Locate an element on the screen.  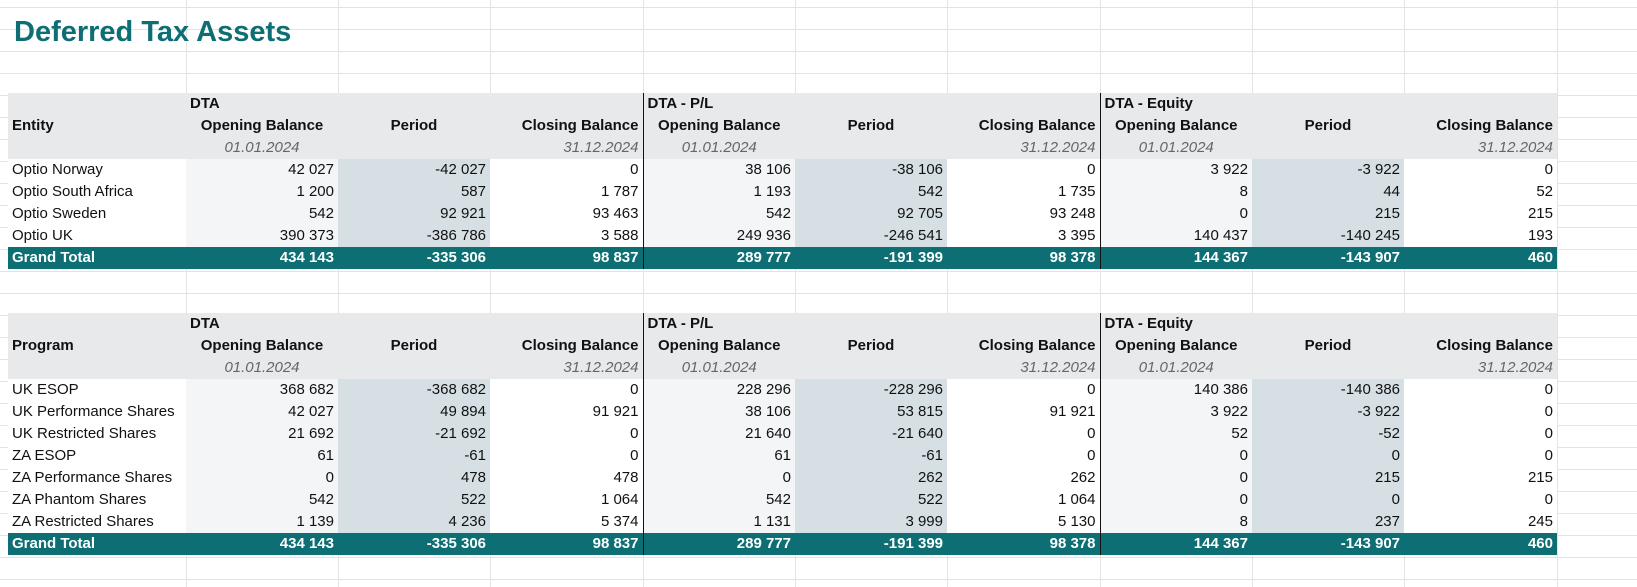
grand-total-cell: 144 367 is located at coordinates (1175, 544).